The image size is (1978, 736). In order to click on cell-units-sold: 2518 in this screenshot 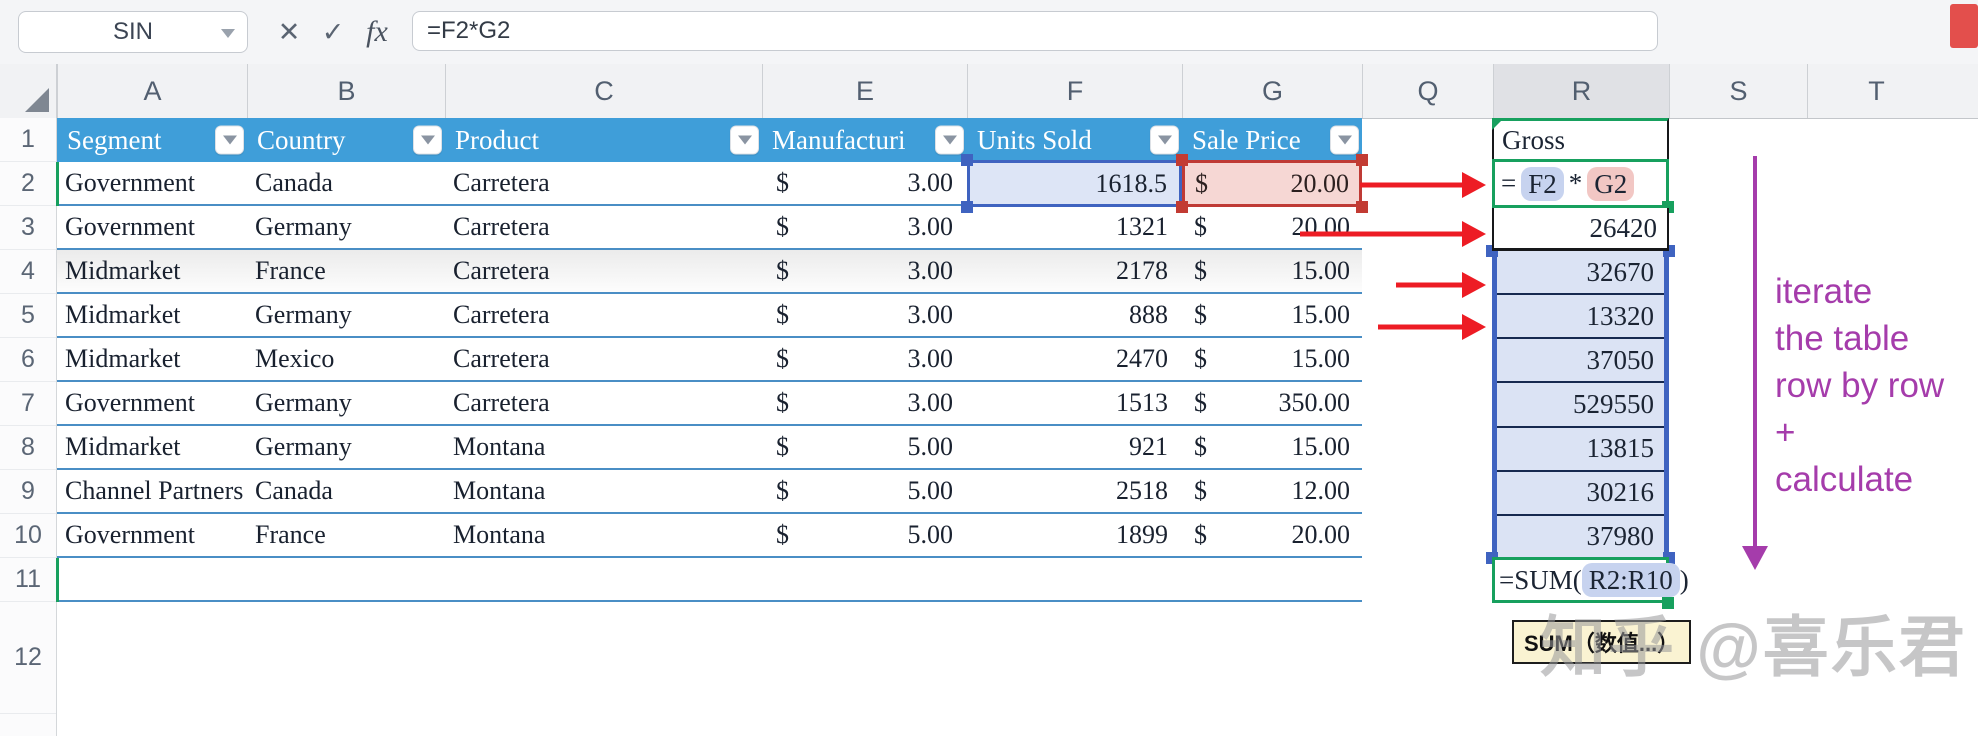, I will do `click(1142, 490)`.